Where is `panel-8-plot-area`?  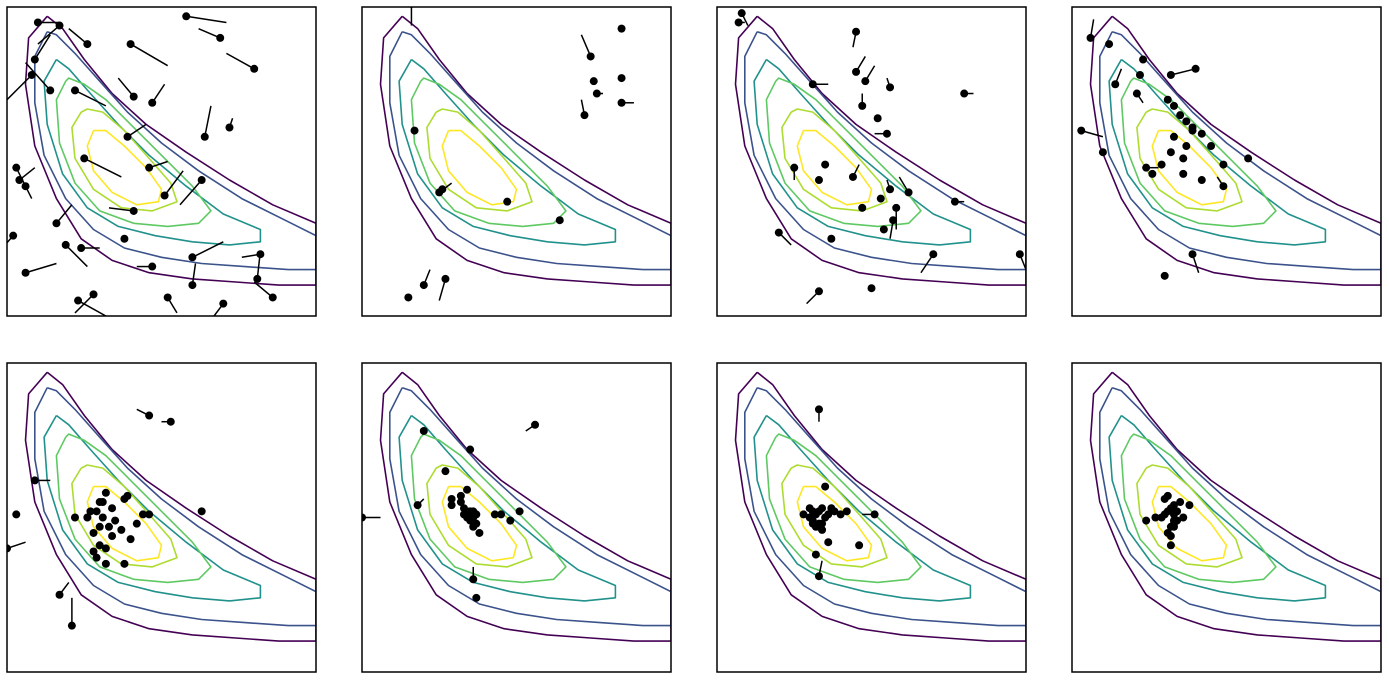
panel-8-plot-area is located at coordinates (1235, 506).